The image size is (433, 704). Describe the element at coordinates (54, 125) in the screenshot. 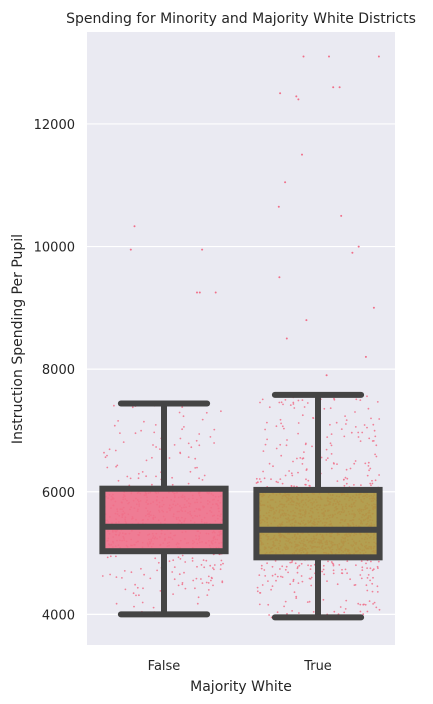

I see `y-tick-label-12000: 12000` at that location.